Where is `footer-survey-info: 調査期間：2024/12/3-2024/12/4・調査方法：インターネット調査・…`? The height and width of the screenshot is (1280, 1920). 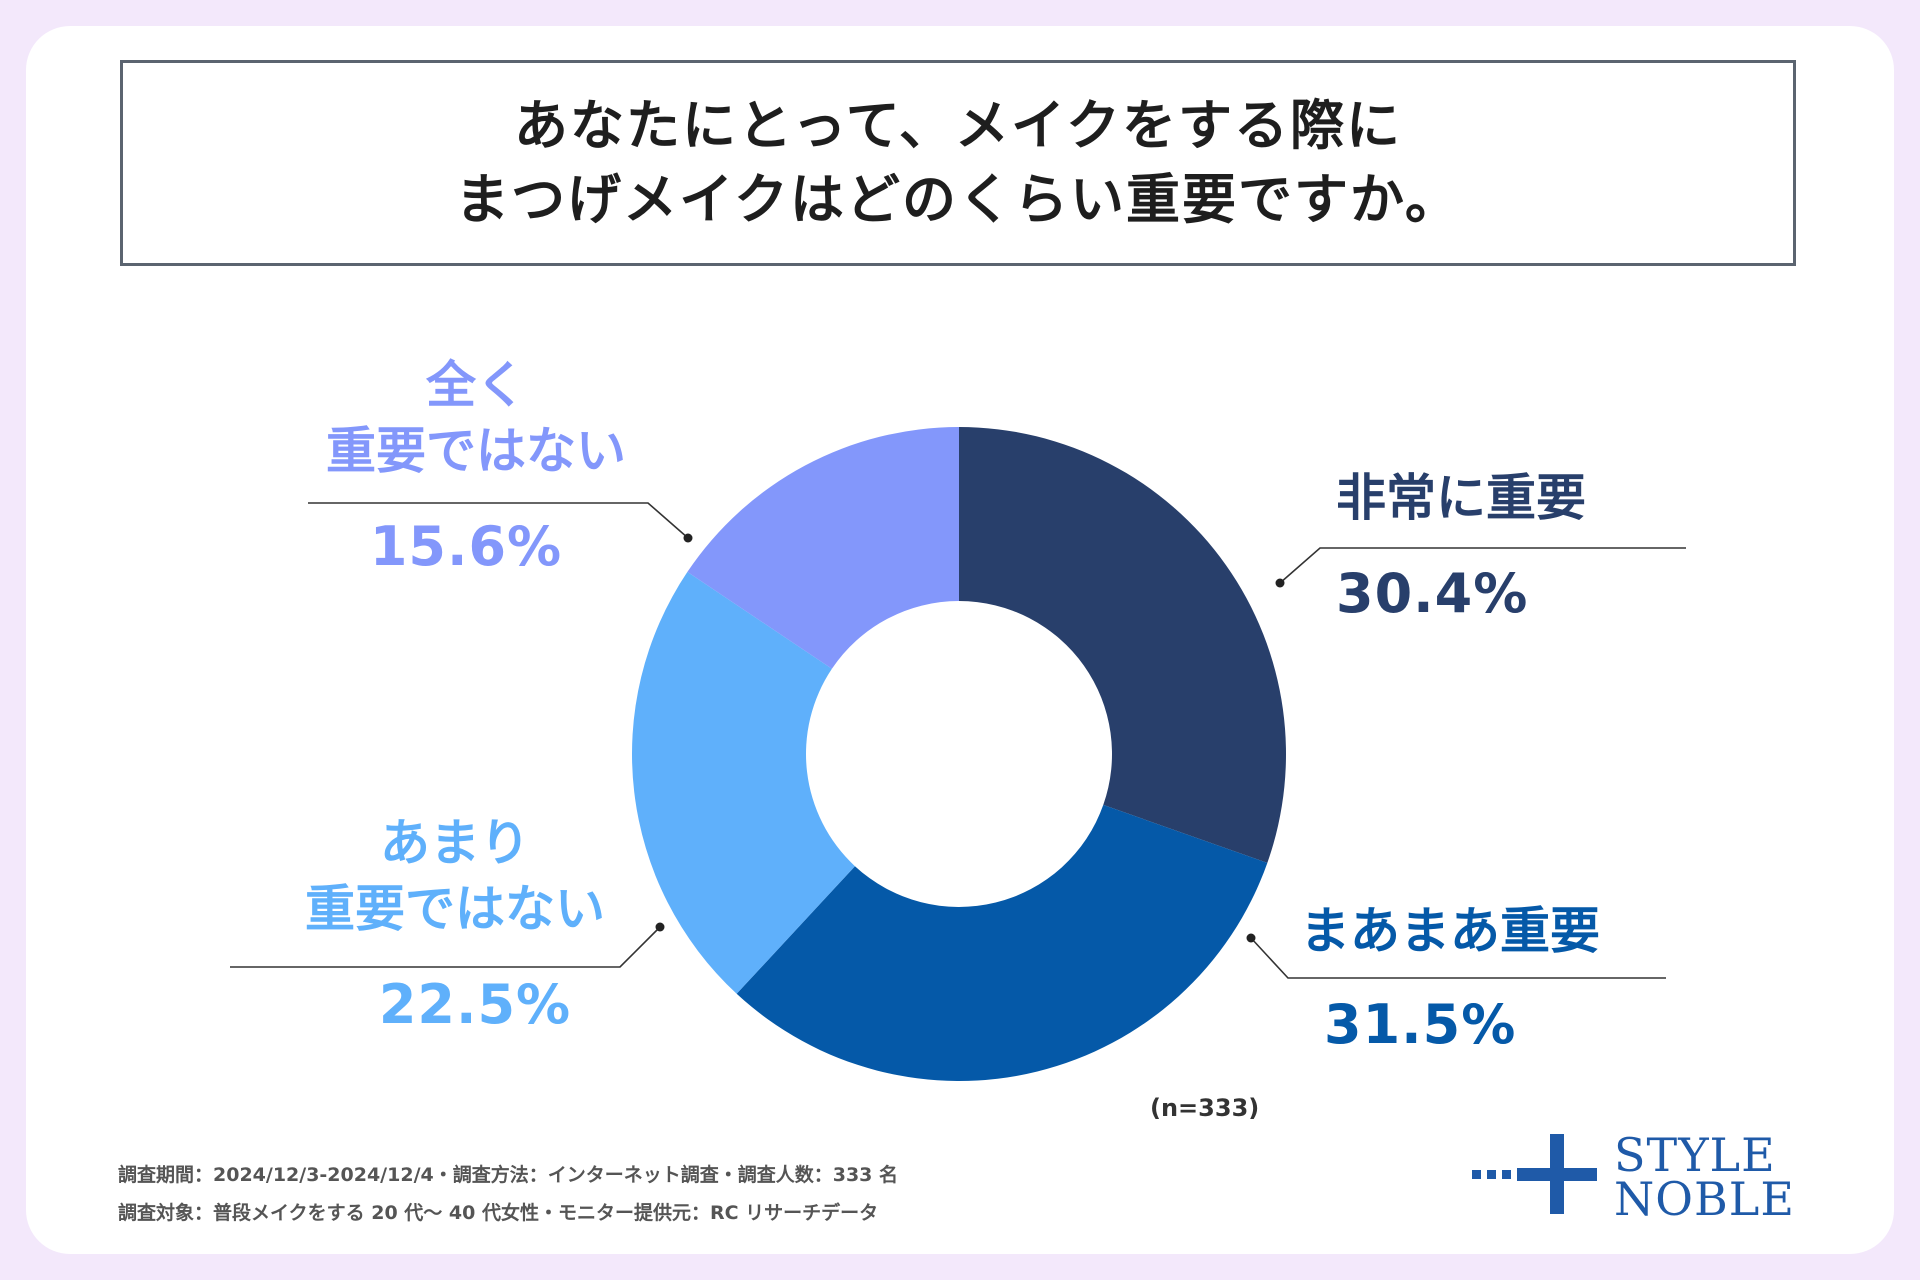
footer-survey-info: 調査期間：2024/12/3-2024/12/4・調査方法：インターネット調査・… is located at coordinates (508, 1175).